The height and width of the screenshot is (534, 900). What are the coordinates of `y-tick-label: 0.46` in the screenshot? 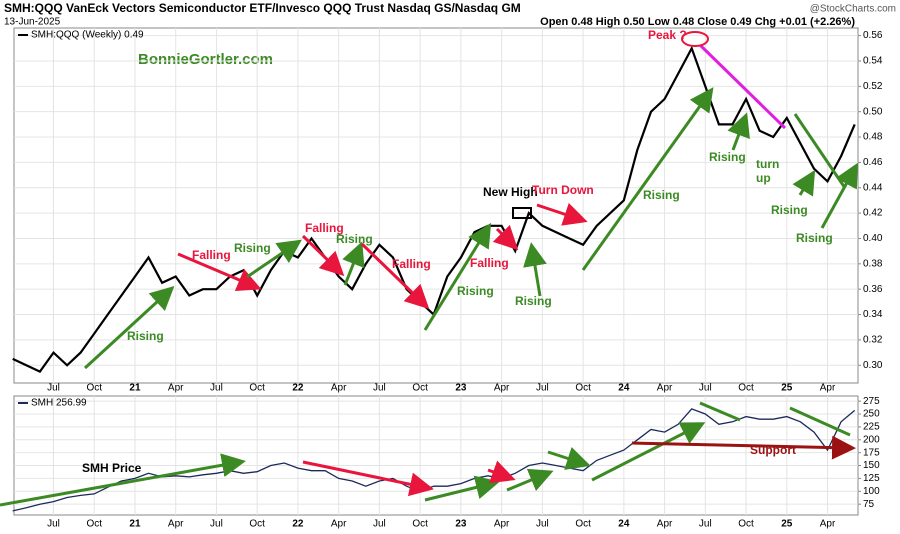 It's located at (873, 162).